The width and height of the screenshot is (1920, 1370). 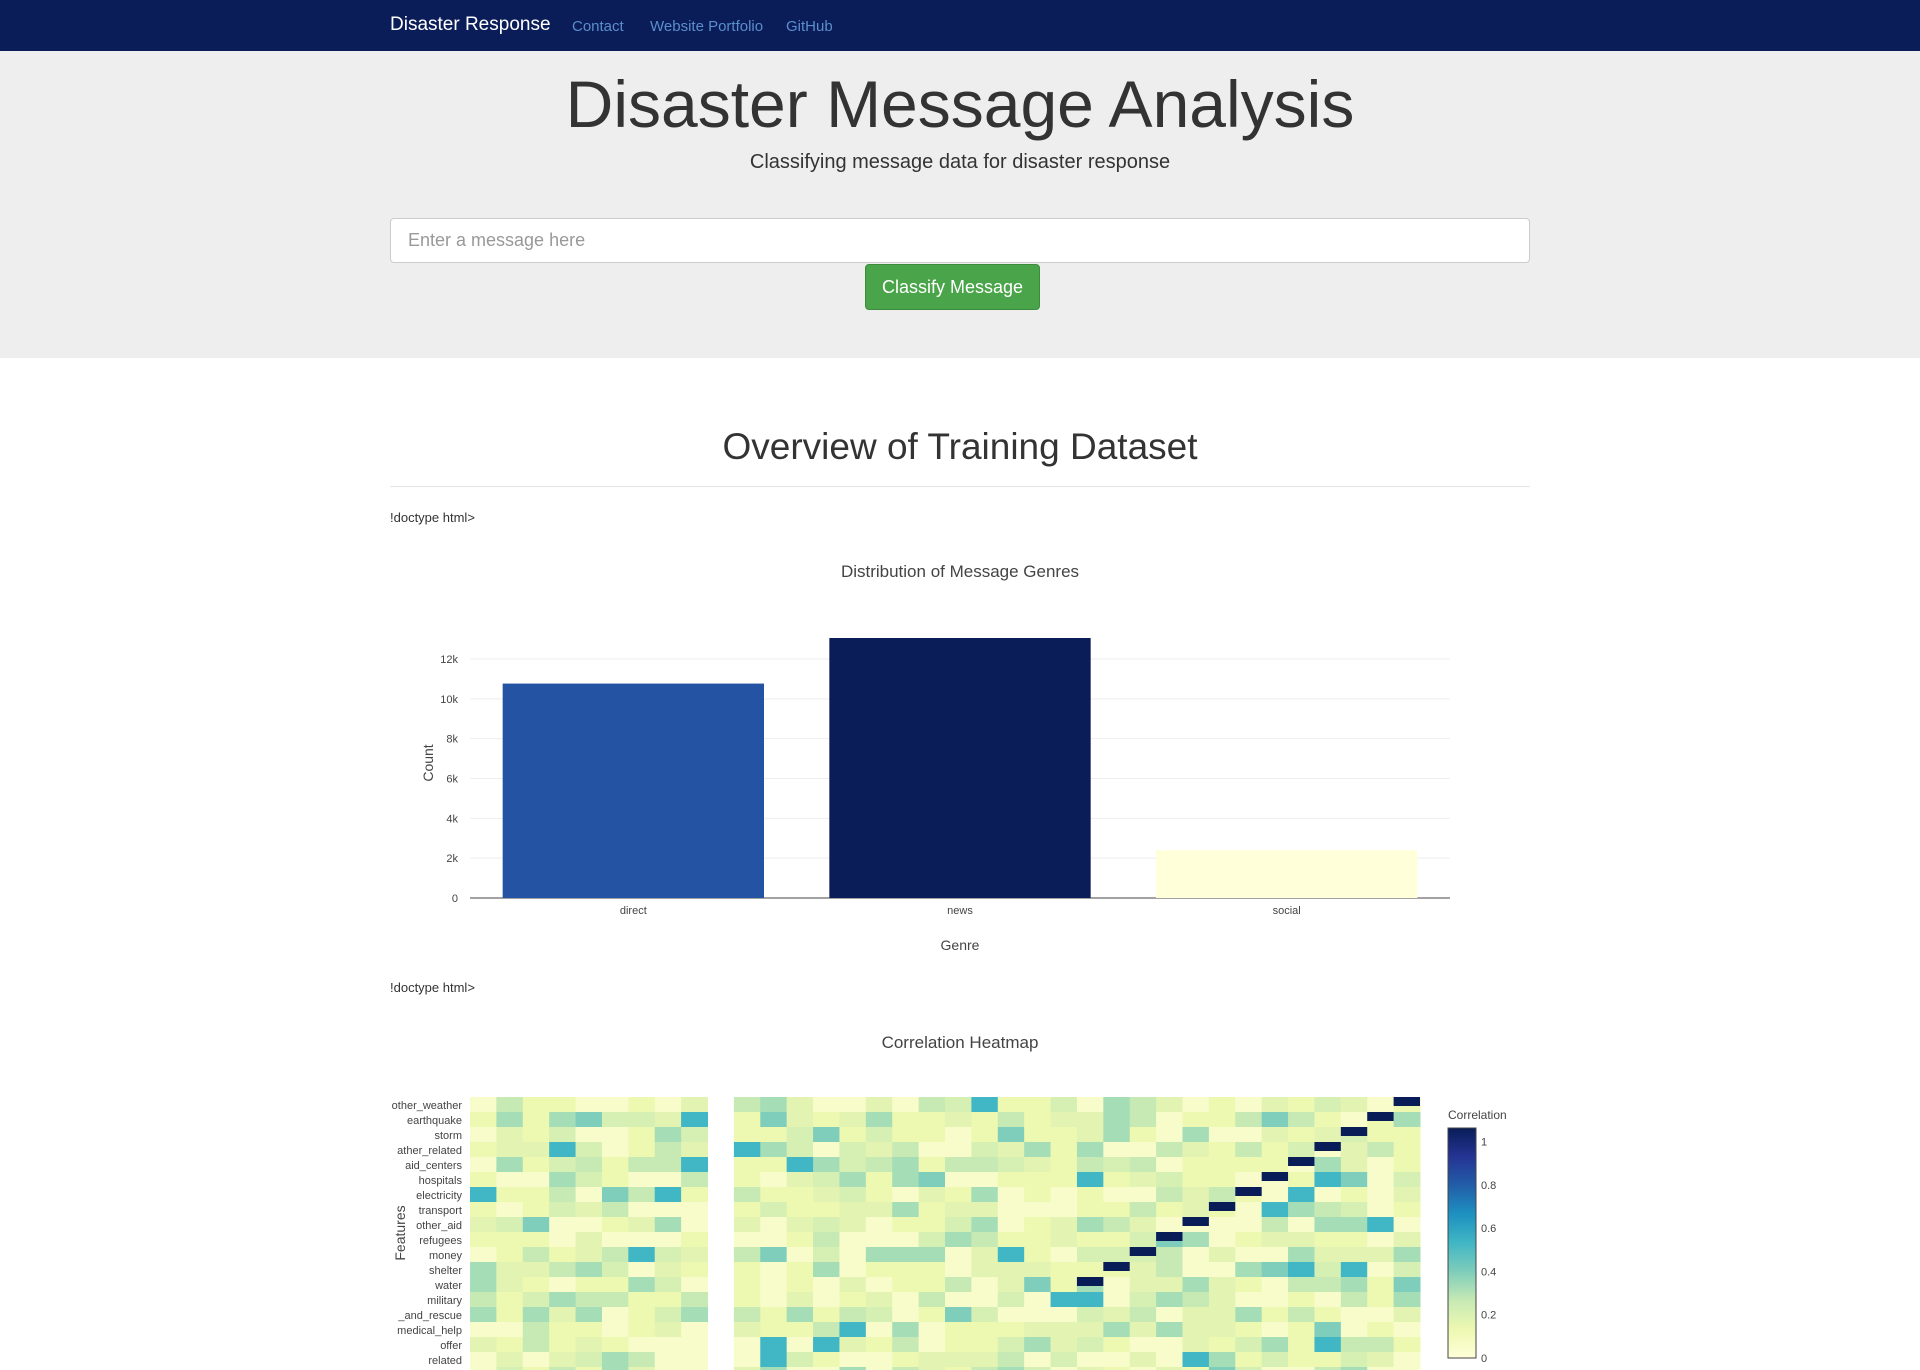 What do you see at coordinates (449, 660) in the screenshot?
I see `y-tick-label: 12k` at bounding box center [449, 660].